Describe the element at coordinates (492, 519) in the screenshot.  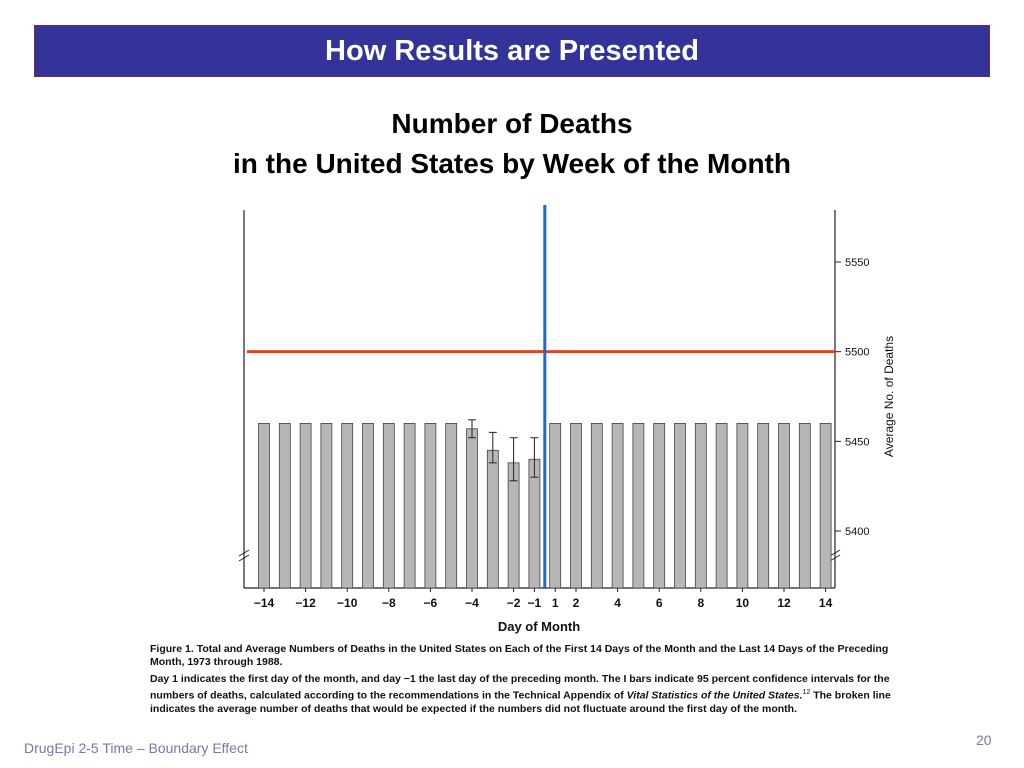
I see `bar-day--3` at that location.